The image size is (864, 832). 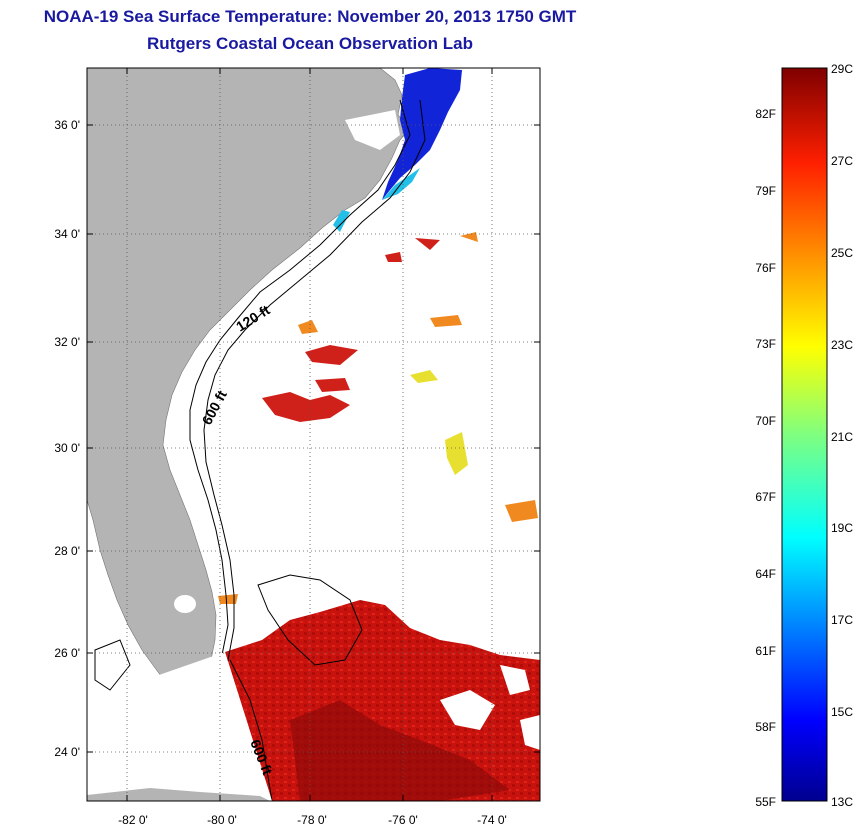 What do you see at coordinates (765, 268) in the screenshot?
I see `cbar-f-76: 76F` at bounding box center [765, 268].